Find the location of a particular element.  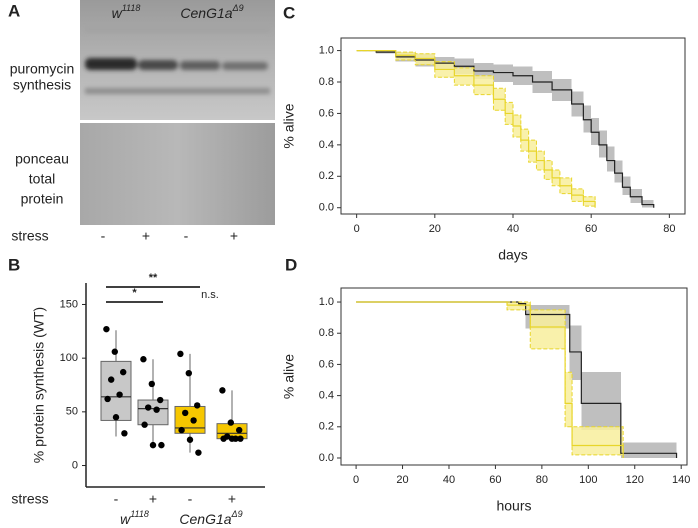

blot-image is located at coordinates (177, 112).